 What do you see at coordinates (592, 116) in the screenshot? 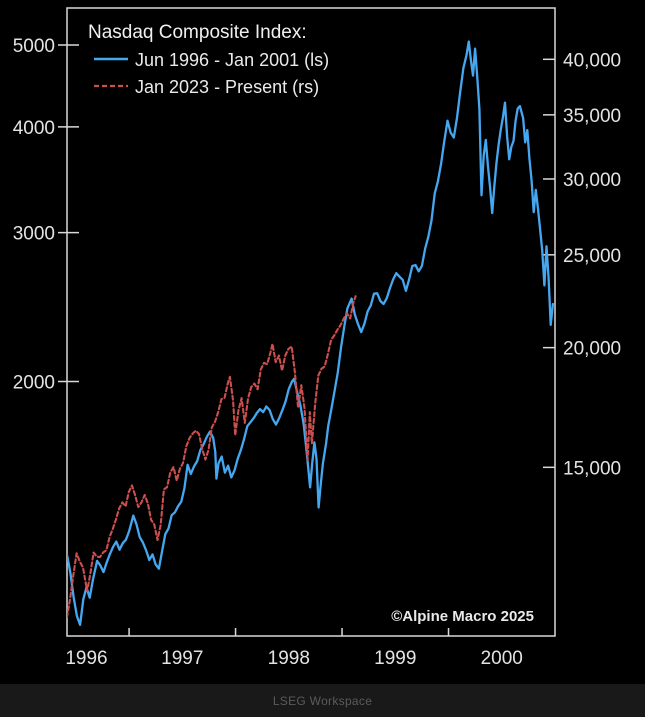
I see `right-axis-tick-label: 35,000` at bounding box center [592, 116].